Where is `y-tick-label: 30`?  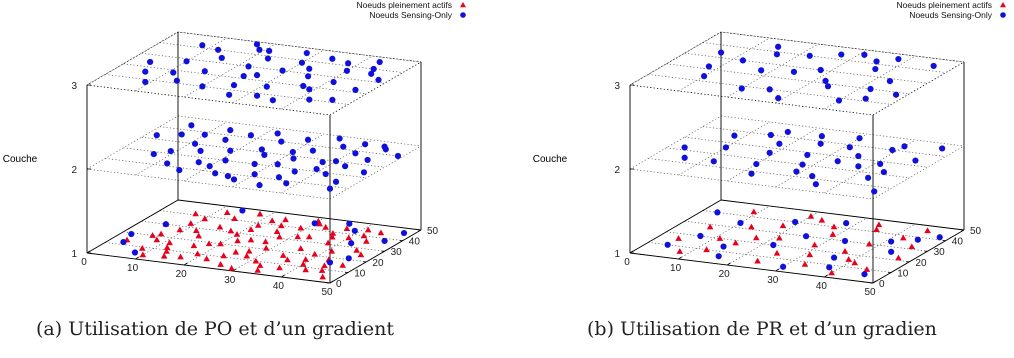 y-tick-label: 30 is located at coordinates (940, 252).